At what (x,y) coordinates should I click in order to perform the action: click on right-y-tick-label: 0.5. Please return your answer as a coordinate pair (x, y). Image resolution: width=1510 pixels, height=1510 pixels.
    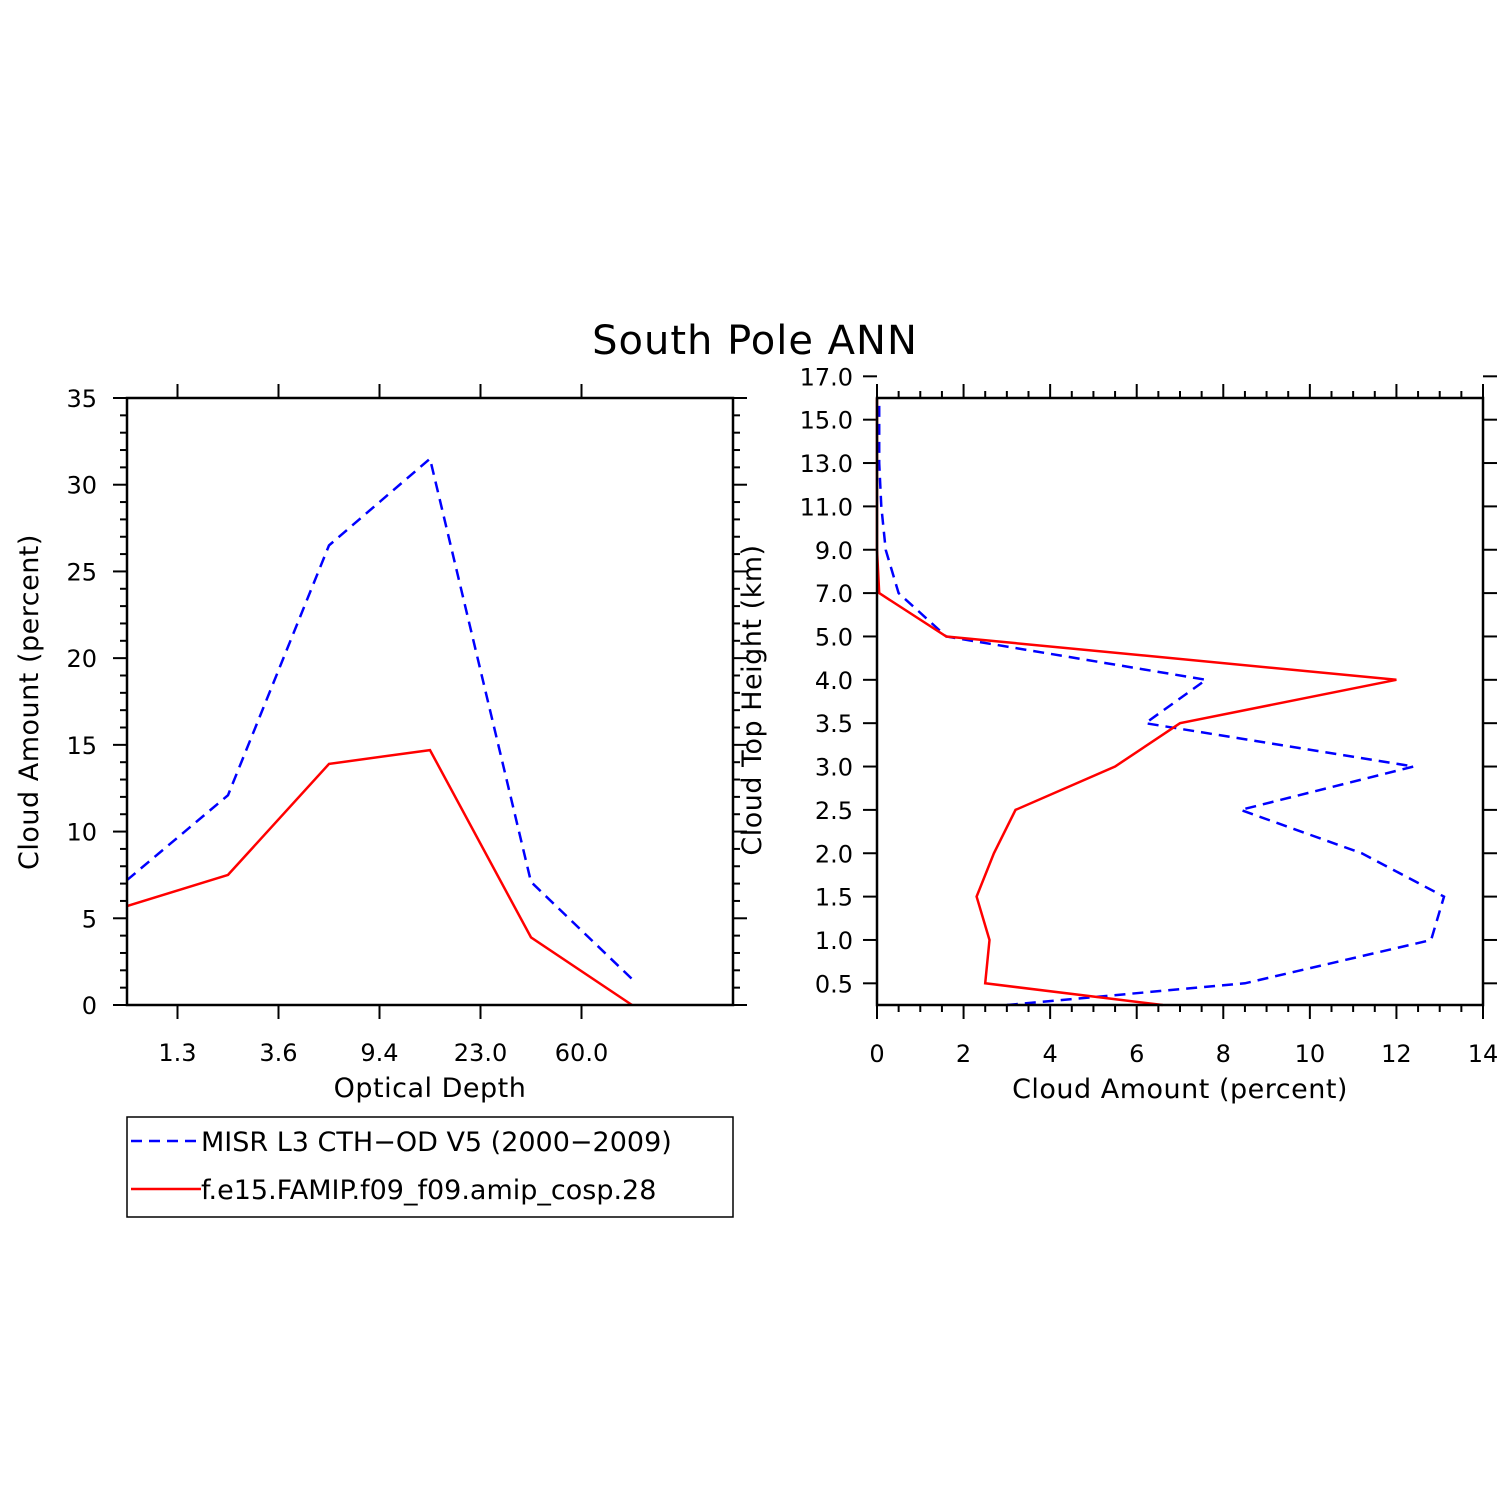
    Looking at the image, I should click on (834, 984).